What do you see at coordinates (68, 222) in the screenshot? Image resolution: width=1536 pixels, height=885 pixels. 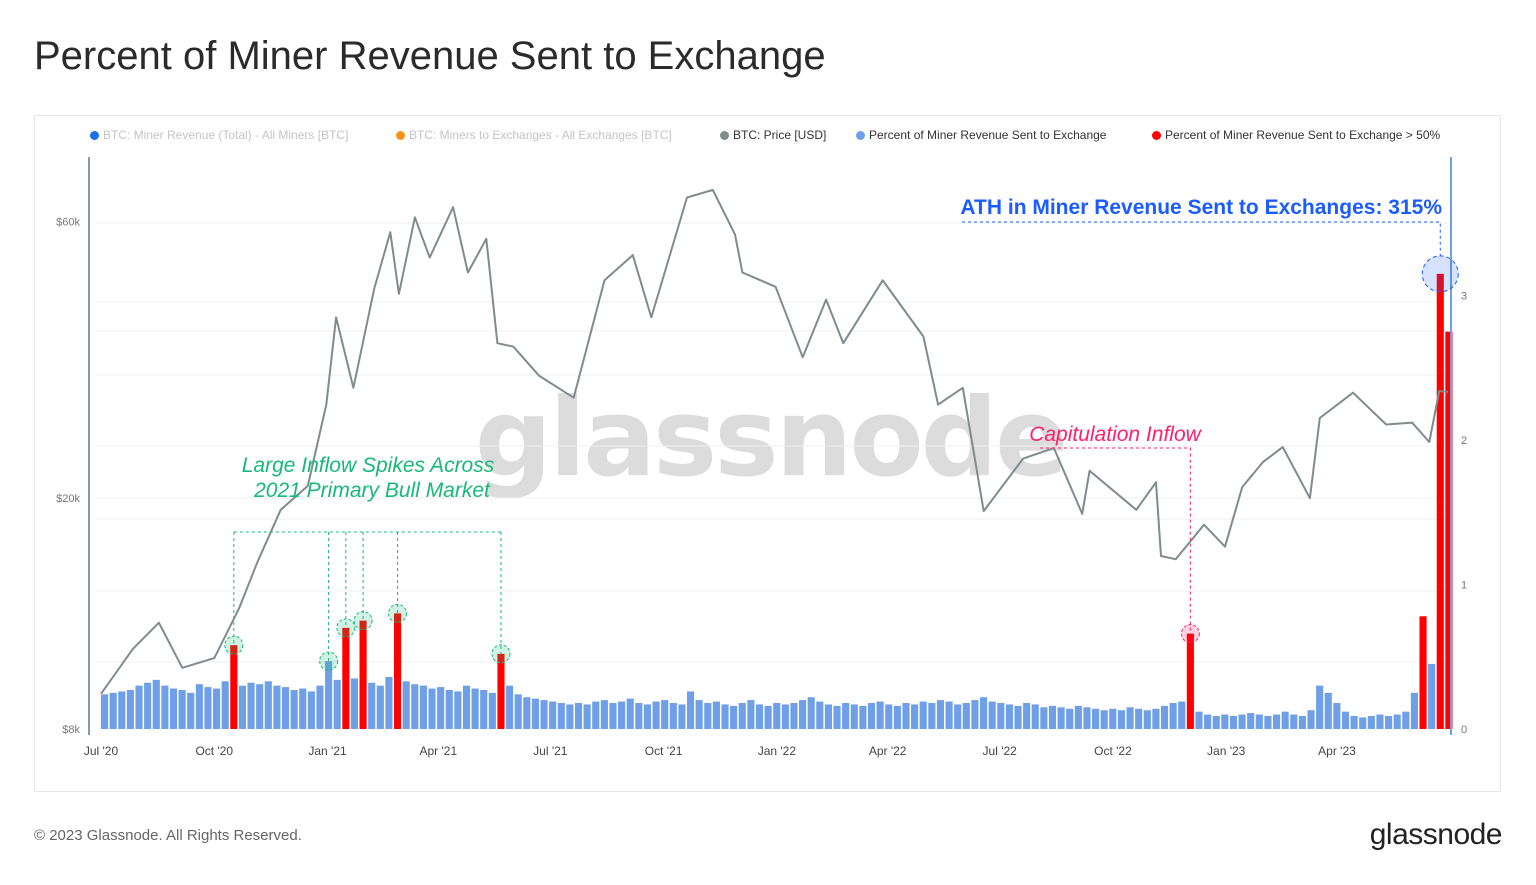 I see `y-tick-label-left: $60k` at bounding box center [68, 222].